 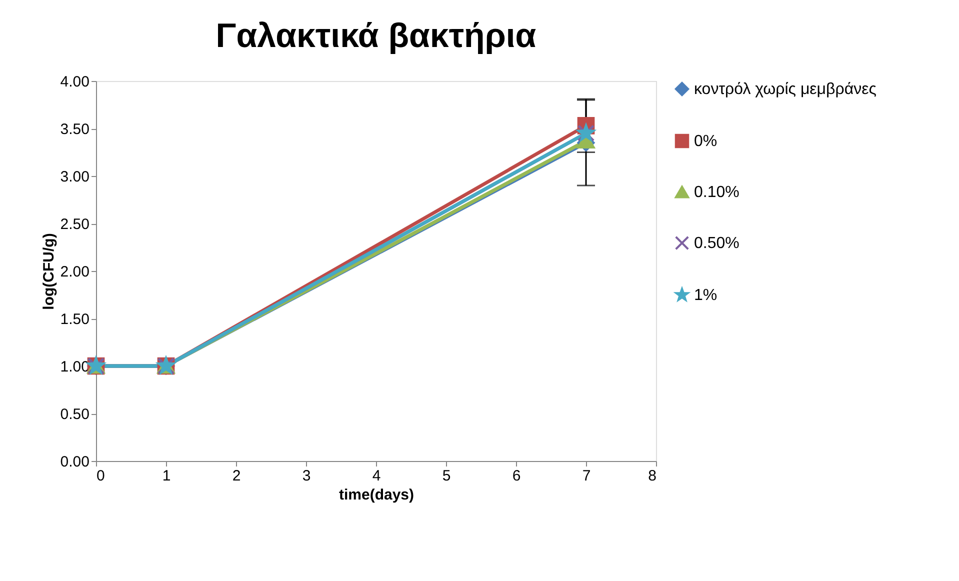 What do you see at coordinates (75, 224) in the screenshot?
I see `y-tick-label: 2.50` at bounding box center [75, 224].